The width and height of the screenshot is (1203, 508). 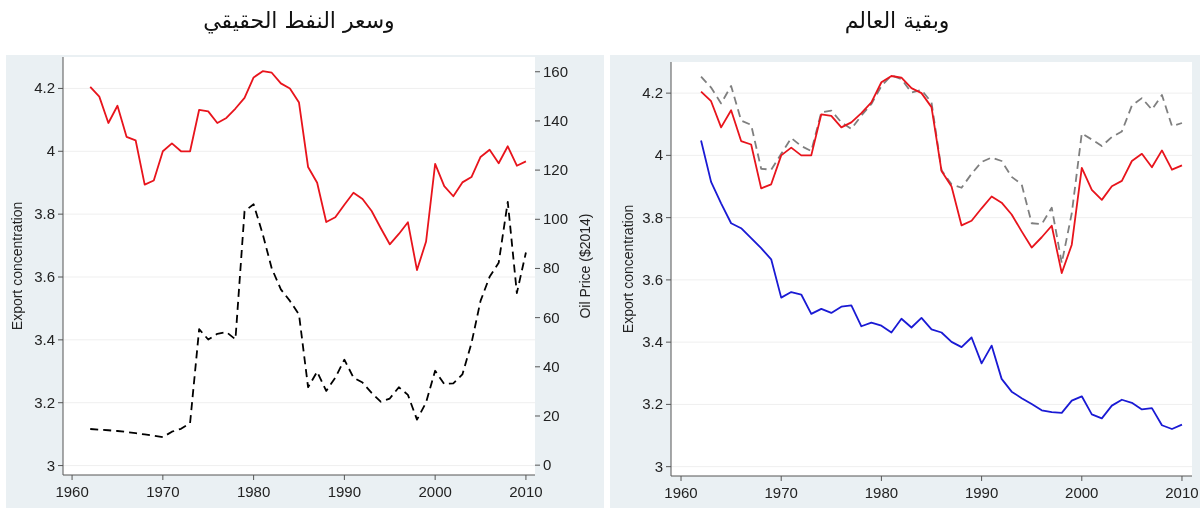 What do you see at coordinates (547, 465) in the screenshot?
I see `y2-tick-label: 0` at bounding box center [547, 465].